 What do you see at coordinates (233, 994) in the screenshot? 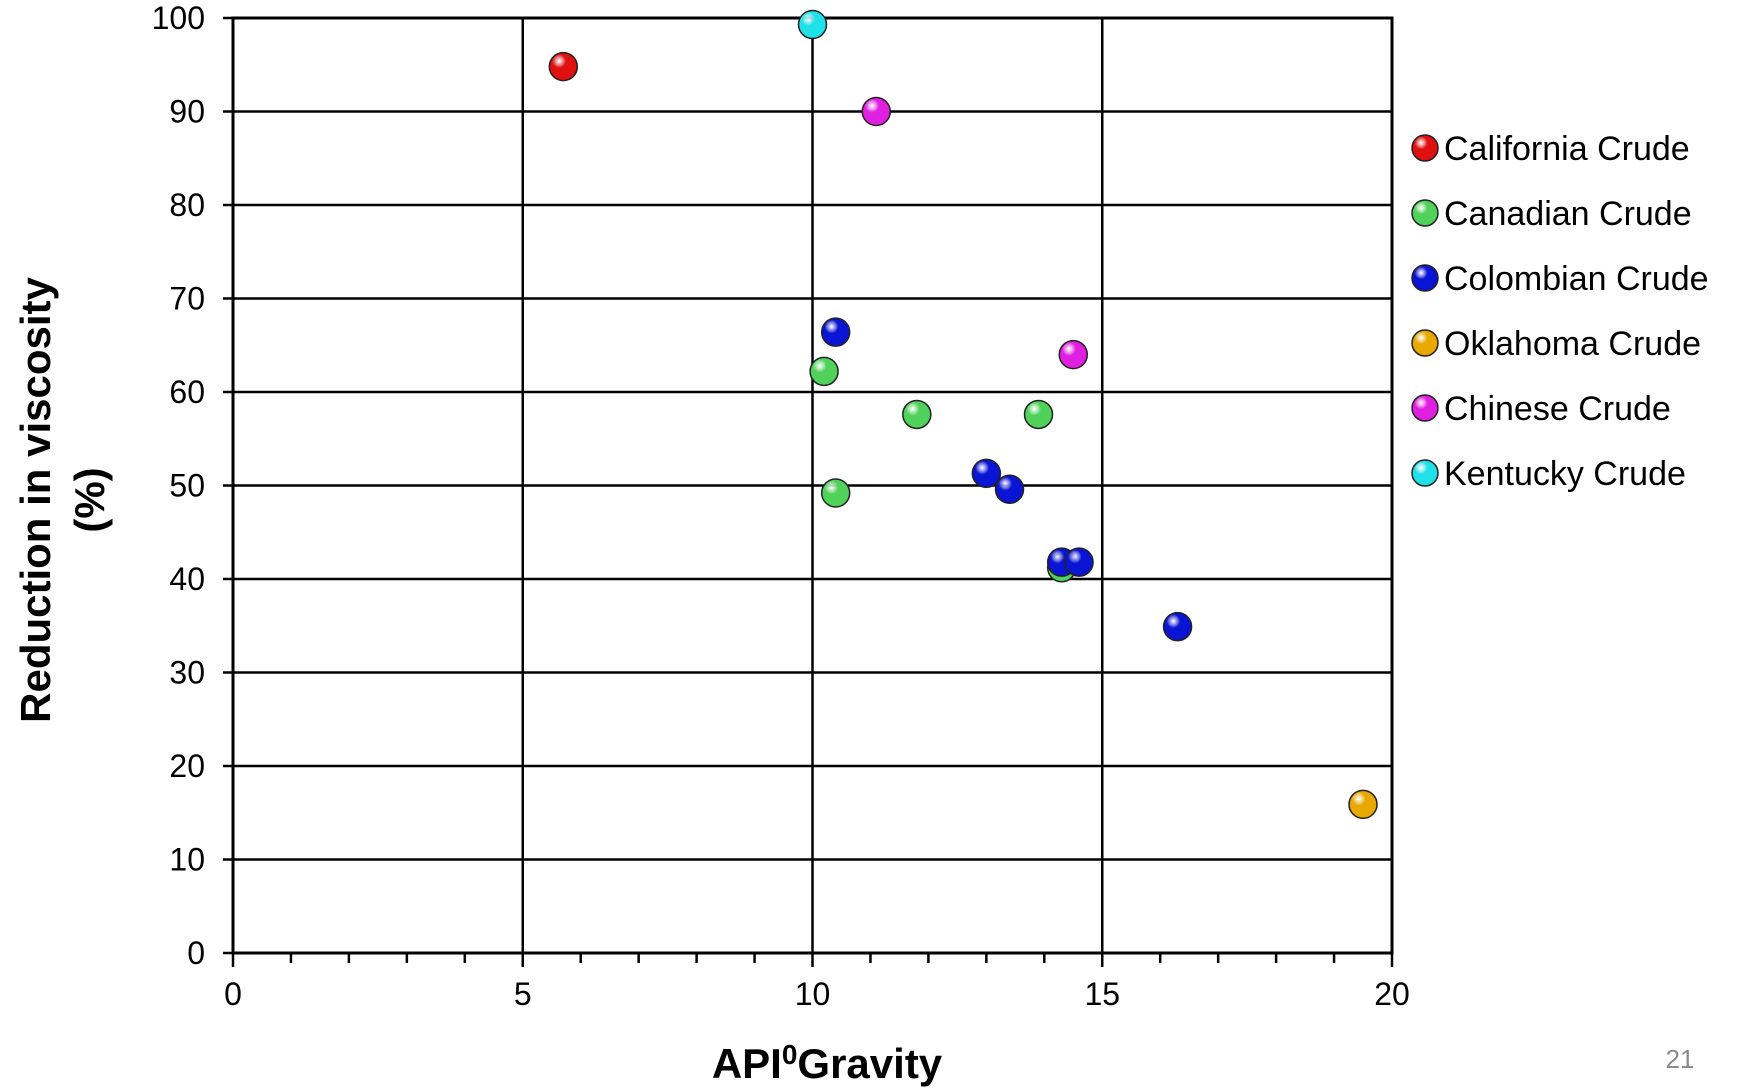
I see `x-tick-label: 0` at bounding box center [233, 994].